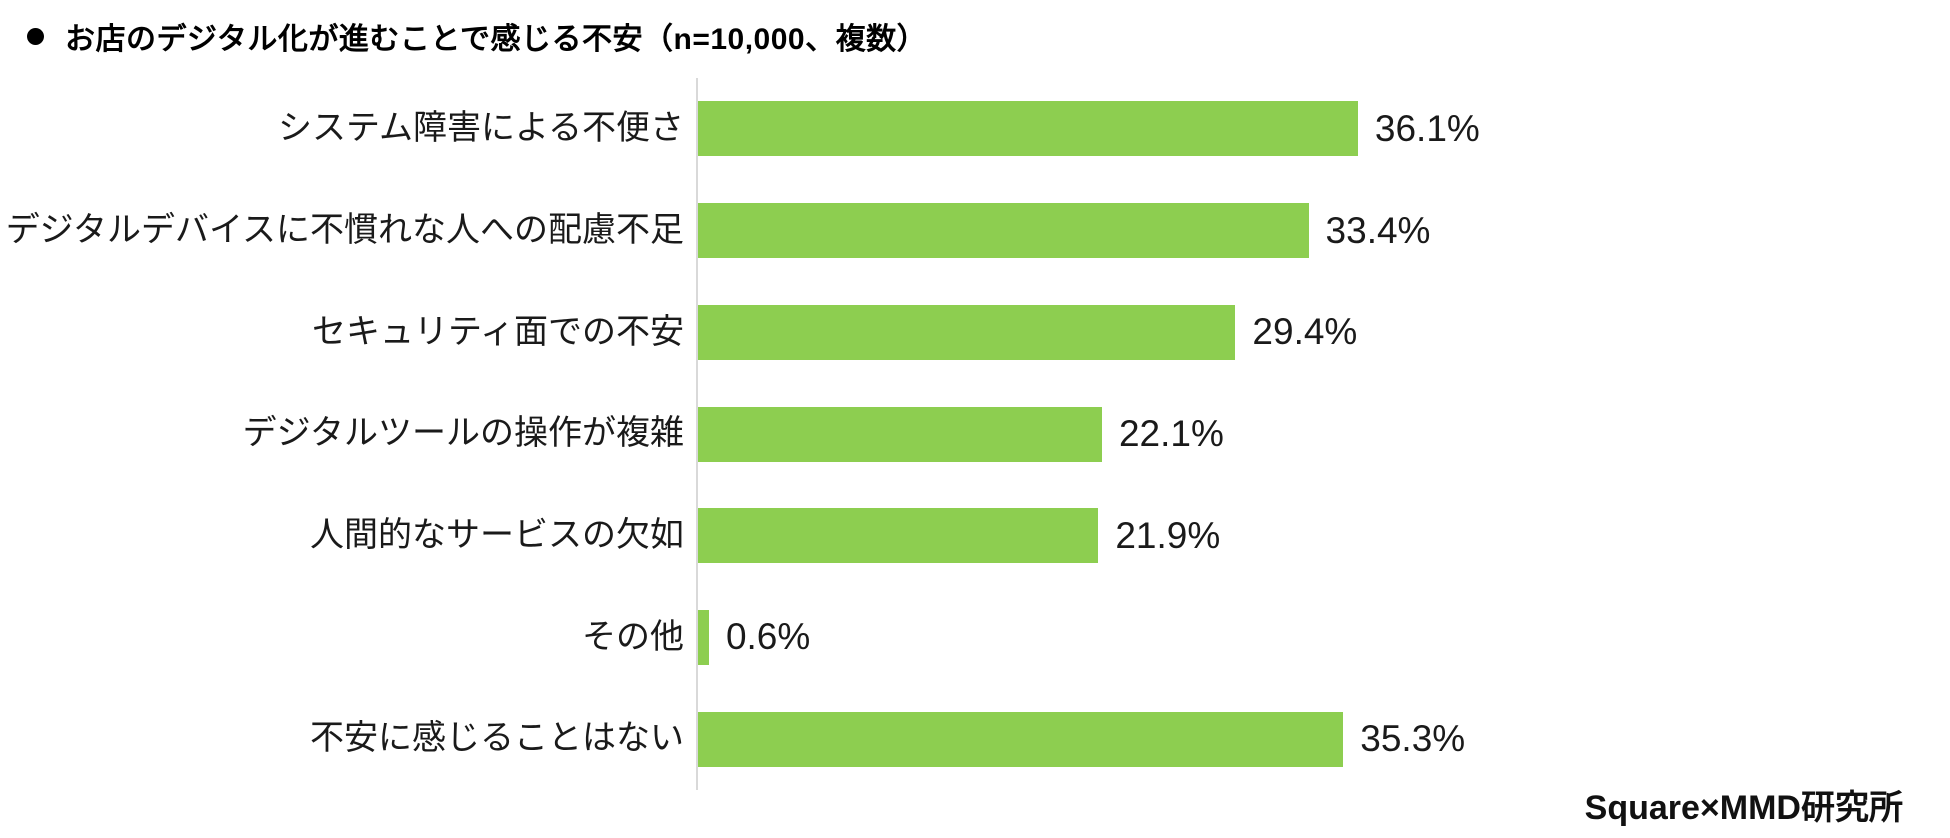 This screenshot has height=838, width=1950. Describe the element at coordinates (1305, 332) in the screenshot. I see `value-label: 29.4%` at that location.